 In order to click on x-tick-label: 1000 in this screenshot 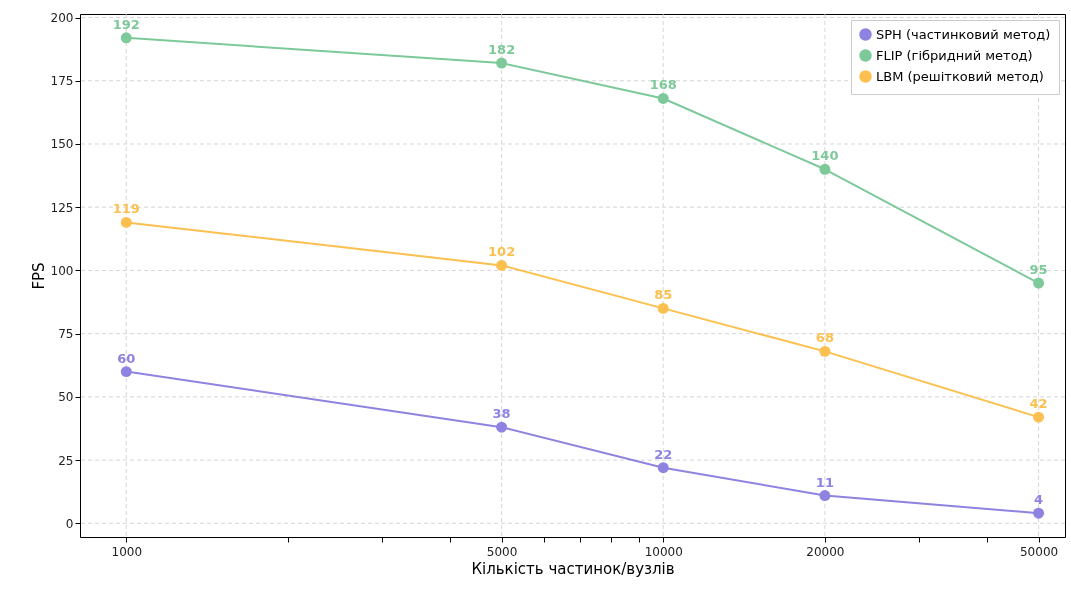, I will do `click(127, 551)`.